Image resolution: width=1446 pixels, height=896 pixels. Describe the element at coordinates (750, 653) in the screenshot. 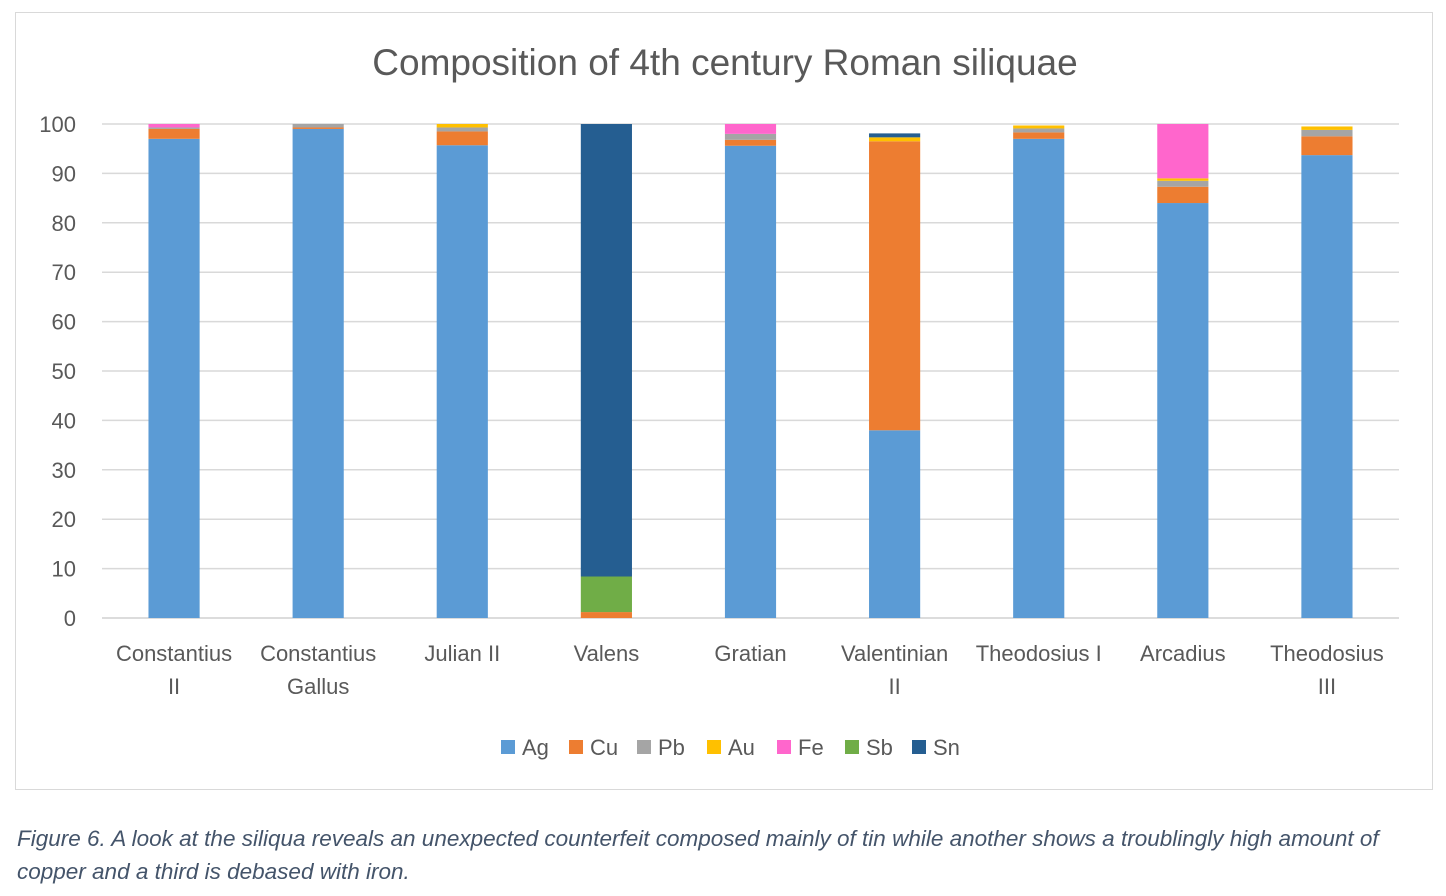

I see `x-tick-label: Gratian` at that location.